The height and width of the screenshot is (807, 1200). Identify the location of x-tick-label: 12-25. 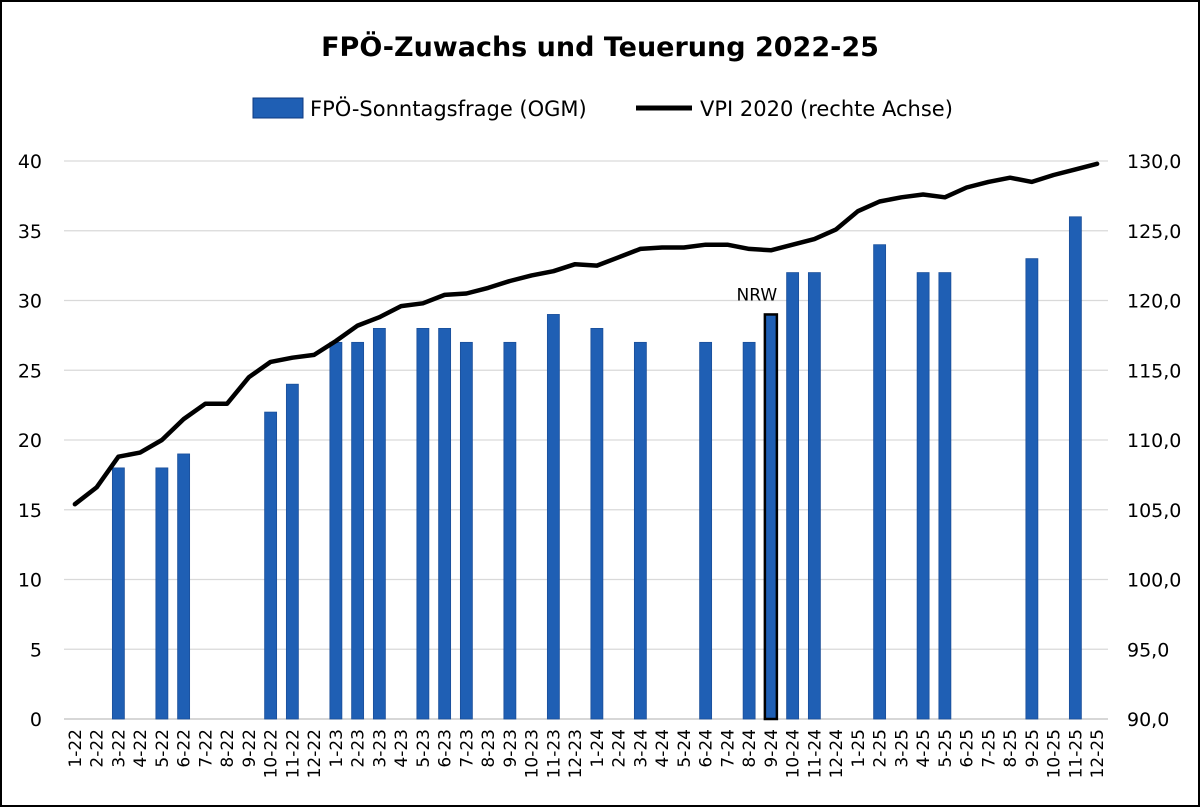
(1098, 753).